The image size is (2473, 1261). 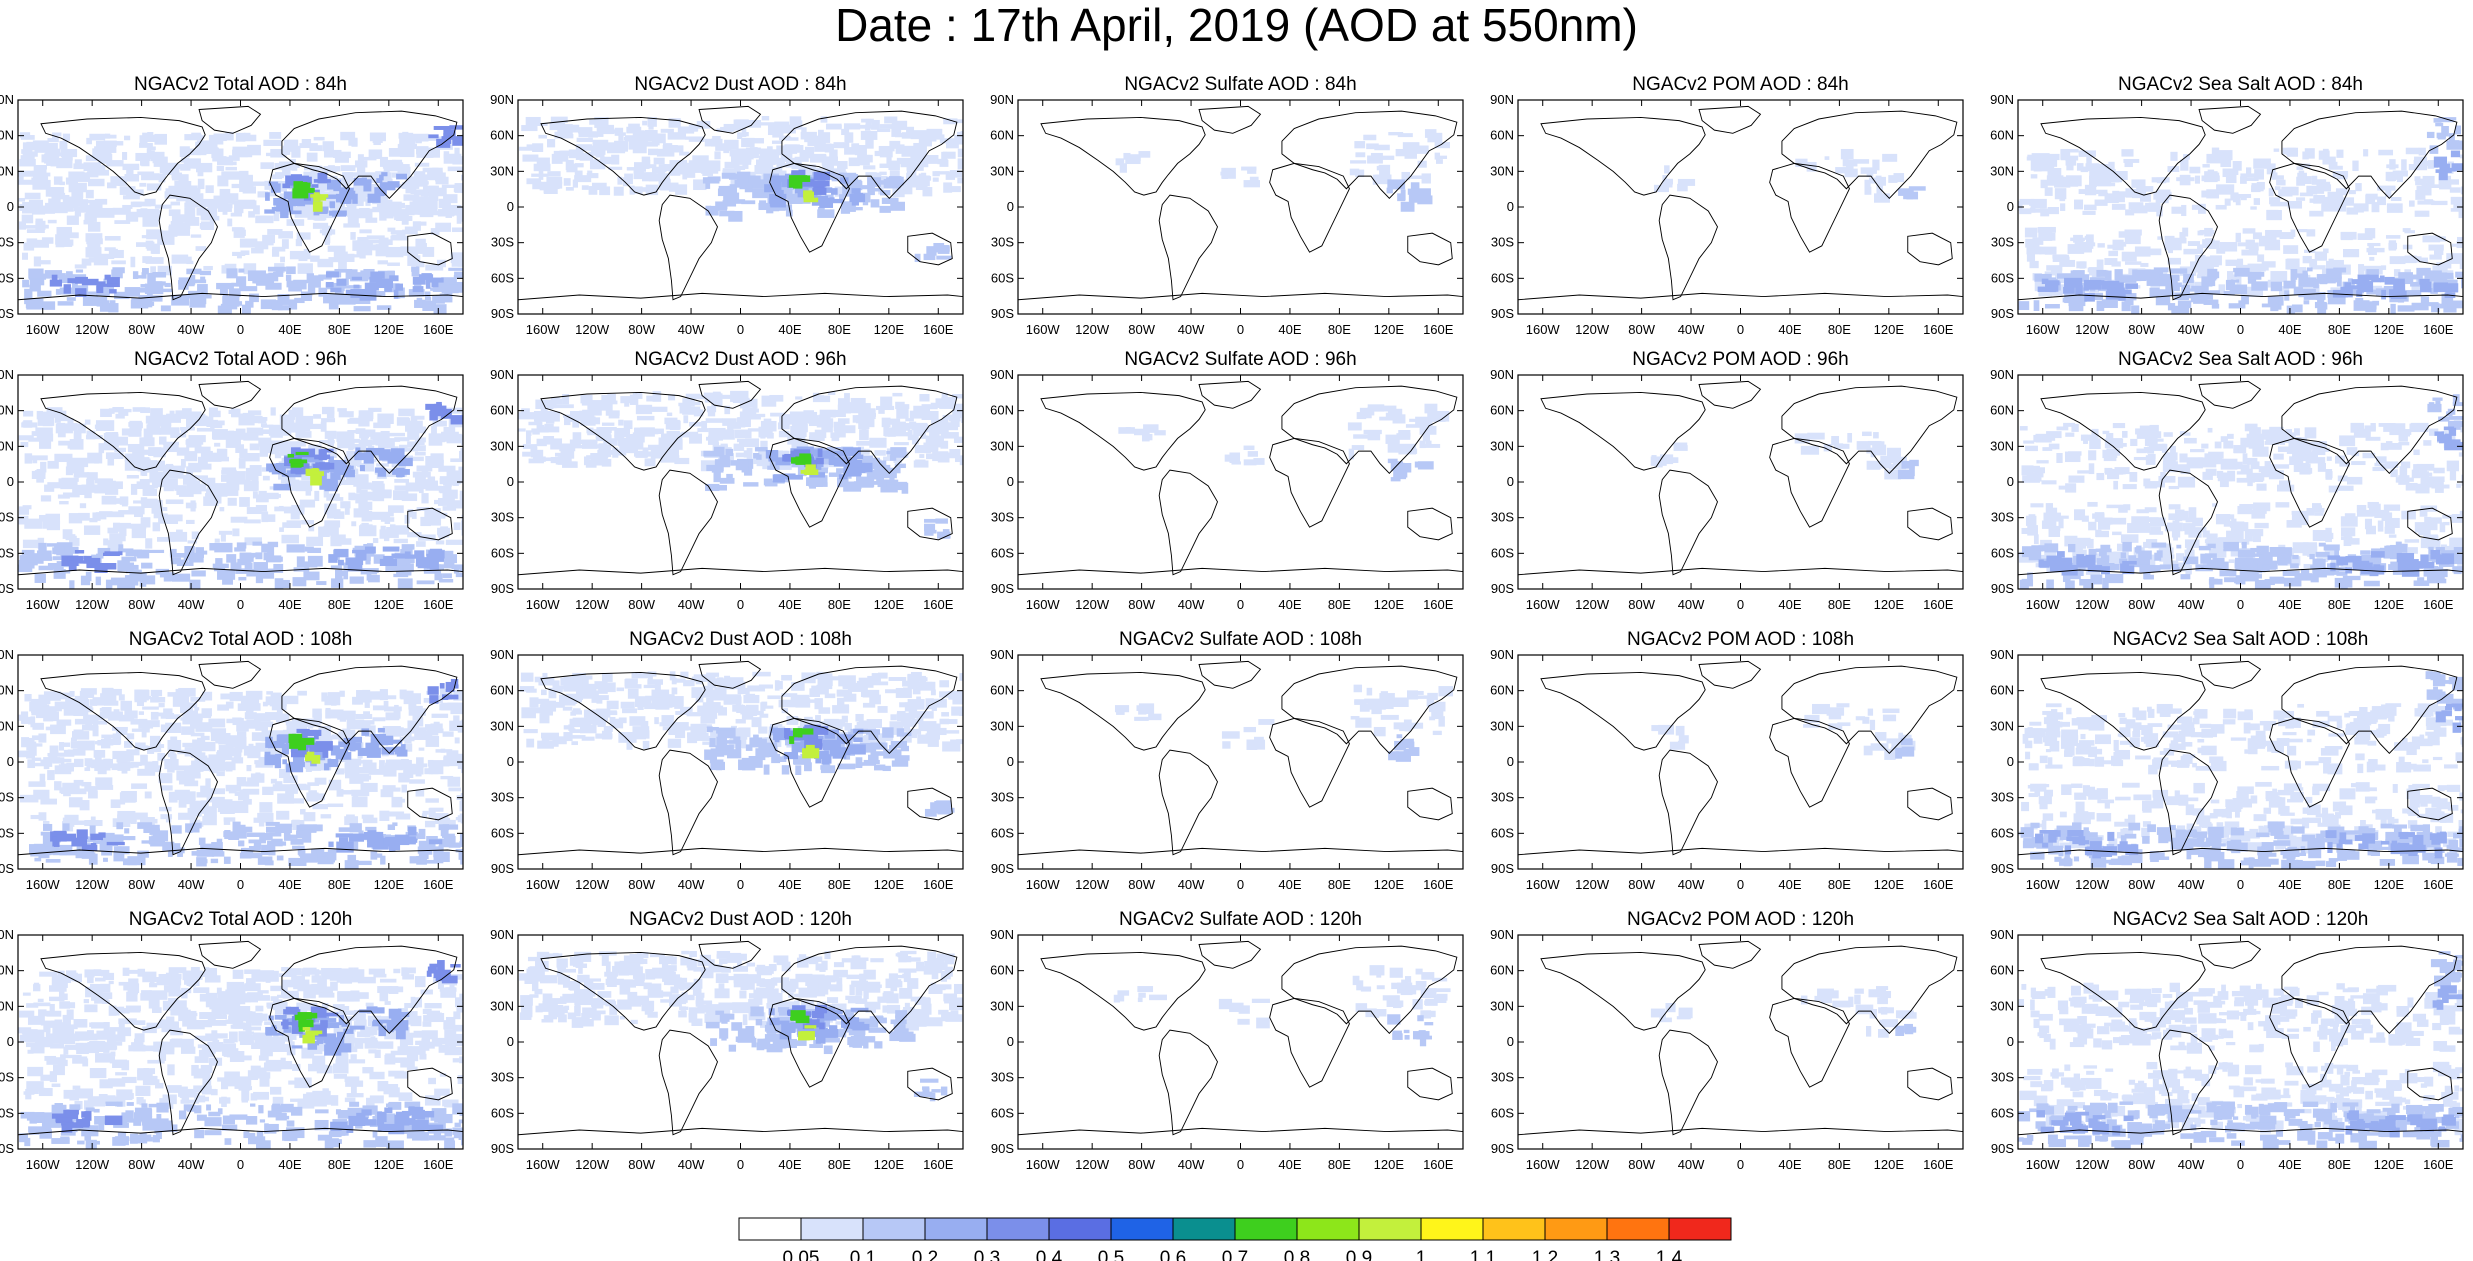 I want to click on lat-tick-label: 90S, so click(x=7, y=588).